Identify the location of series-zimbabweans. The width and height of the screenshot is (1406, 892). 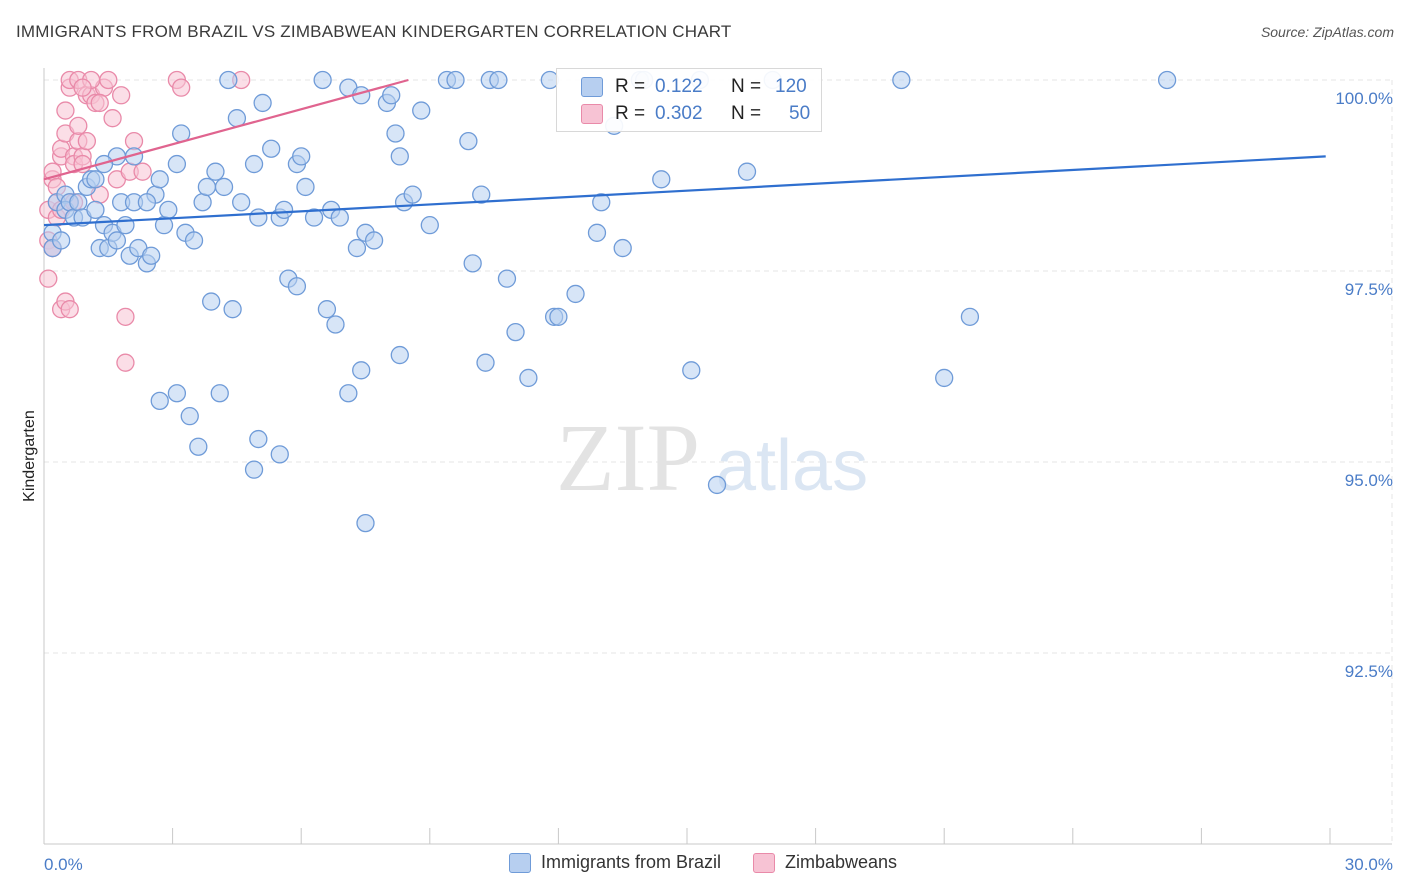
(145, 221).